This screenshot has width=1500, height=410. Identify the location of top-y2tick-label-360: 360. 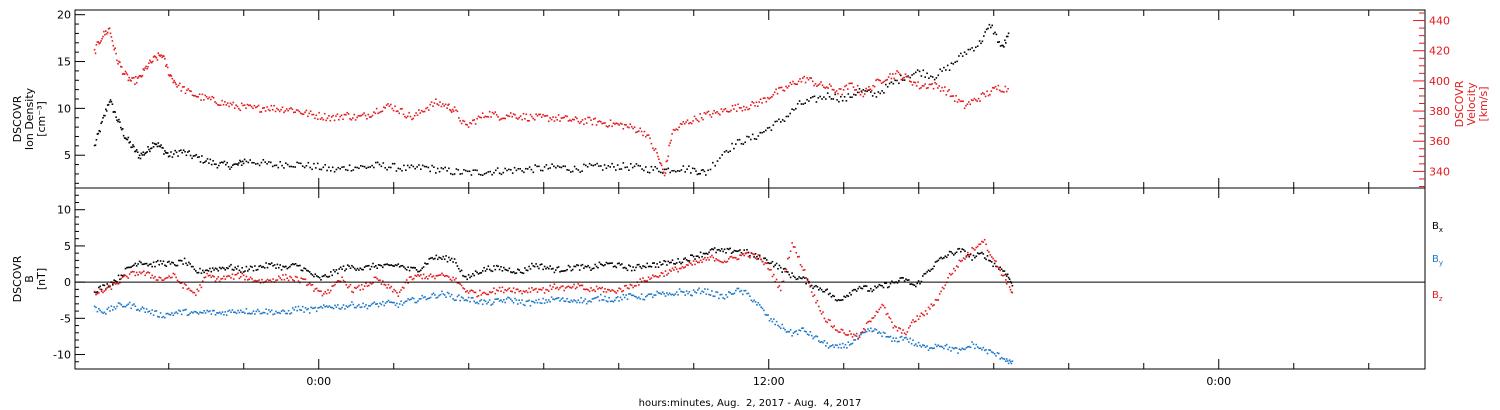
(1439, 141).